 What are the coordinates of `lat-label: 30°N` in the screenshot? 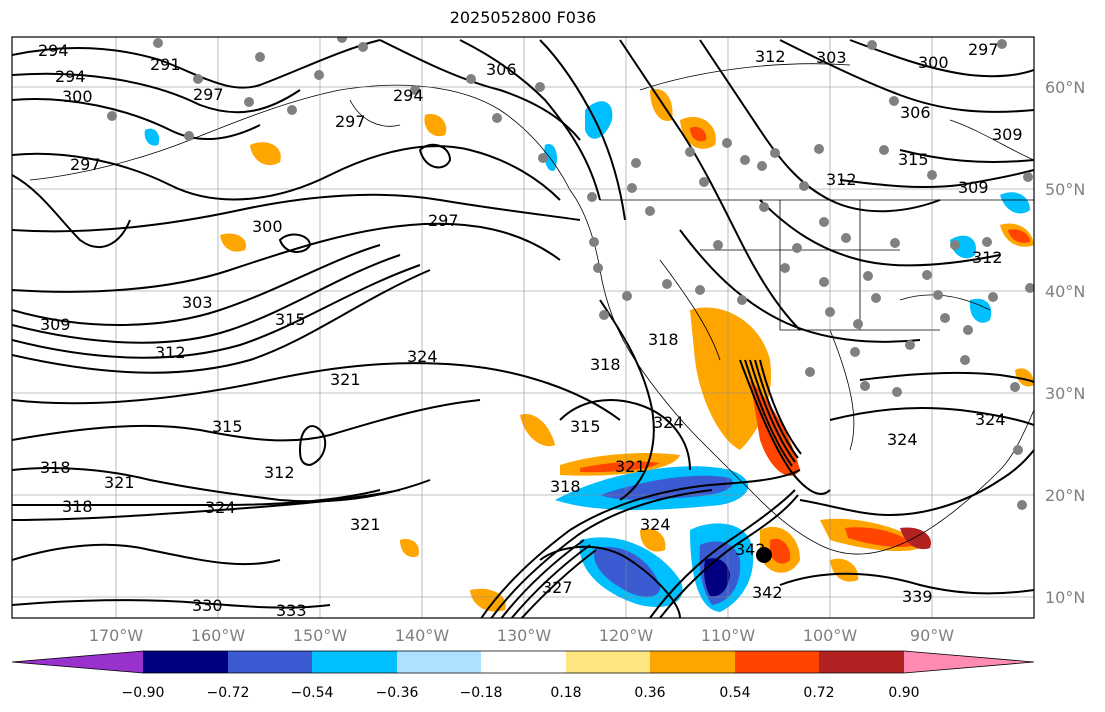 It's located at (1065, 393).